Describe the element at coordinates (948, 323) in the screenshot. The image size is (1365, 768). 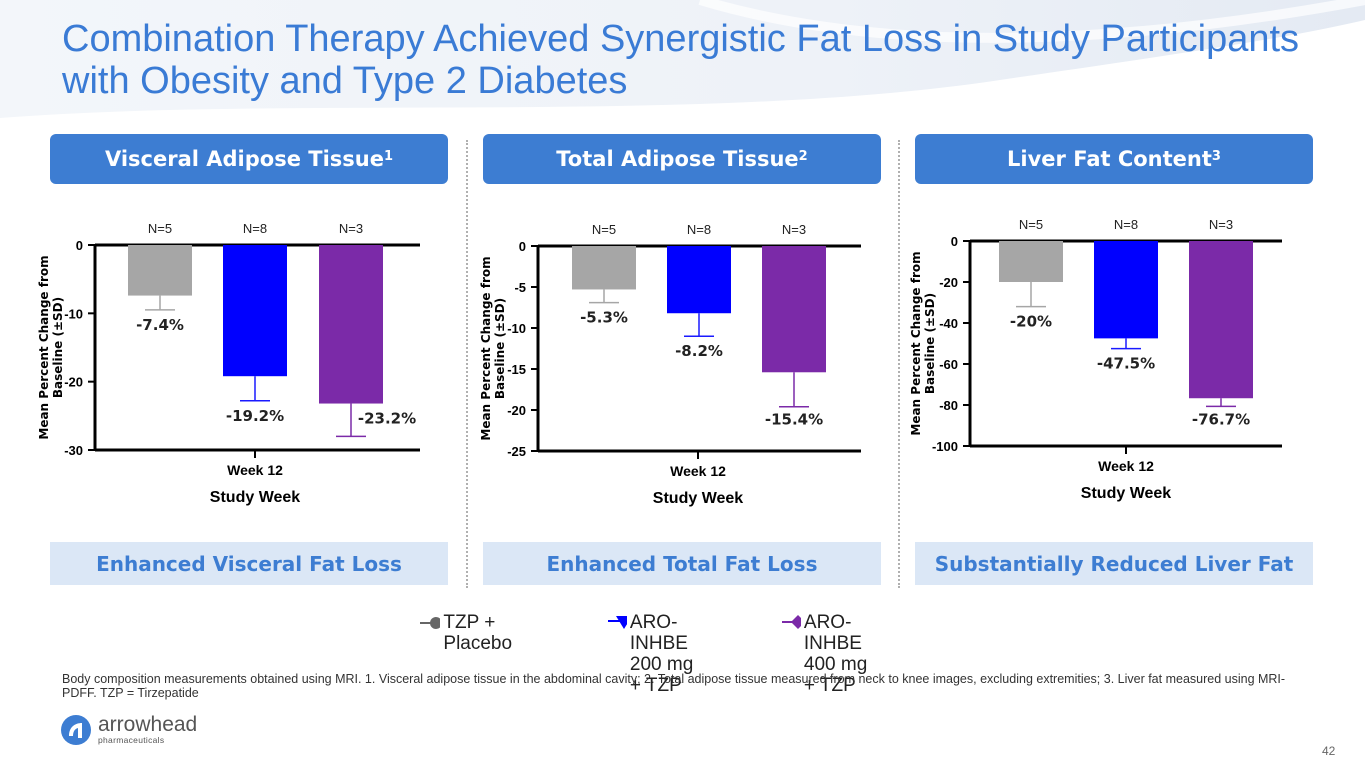
I see `y-tick-label: -40` at that location.